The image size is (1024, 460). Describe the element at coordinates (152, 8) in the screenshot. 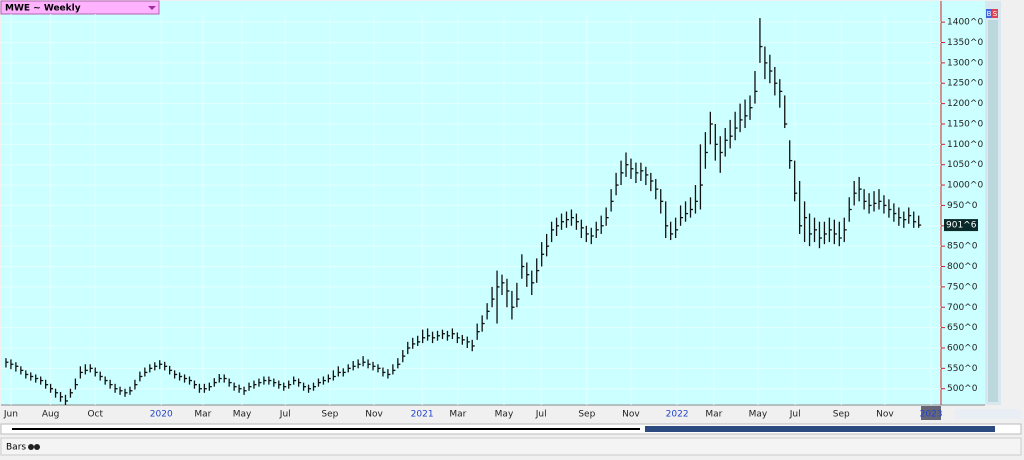

I see `dropdown-arrow` at that location.